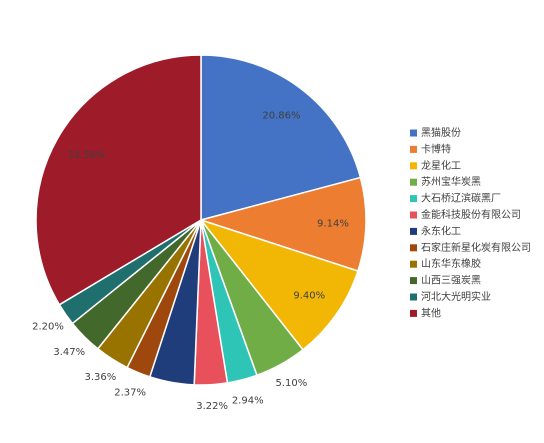  Describe the element at coordinates (451, 263) in the screenshot. I see `legend-label: 山东华东橡胶` at that location.